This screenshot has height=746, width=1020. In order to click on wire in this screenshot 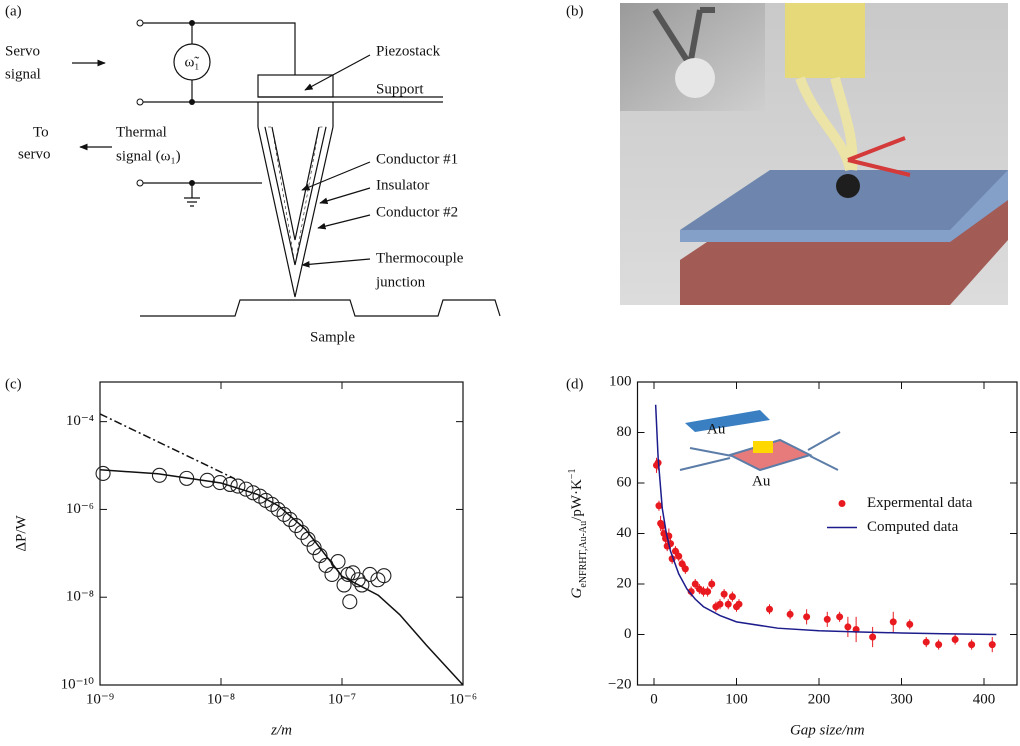, I will do `click(219, 114)`.